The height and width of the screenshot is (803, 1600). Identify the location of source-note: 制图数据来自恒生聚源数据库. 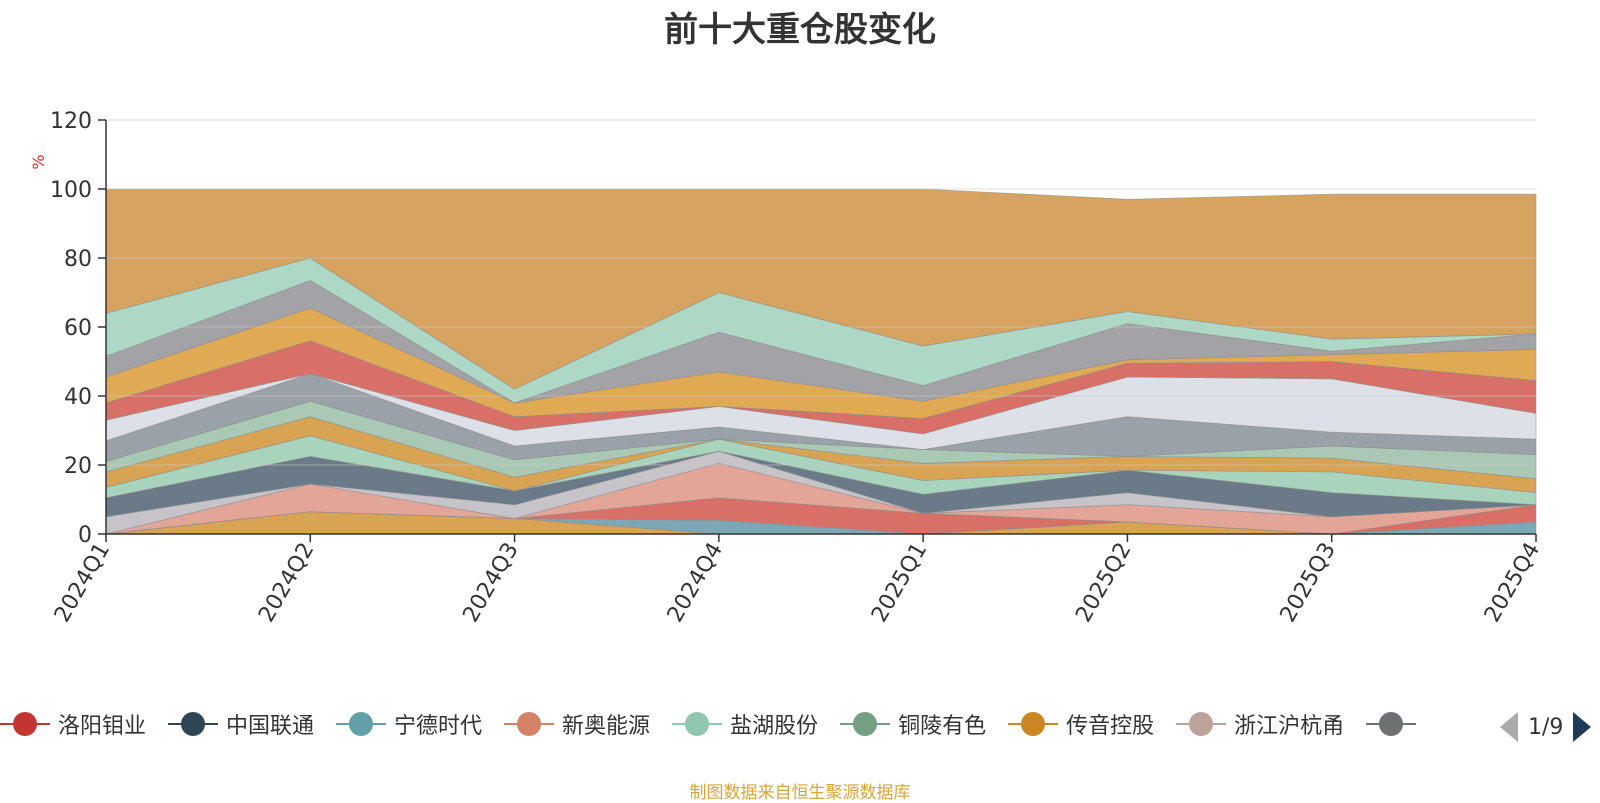
(800, 793).